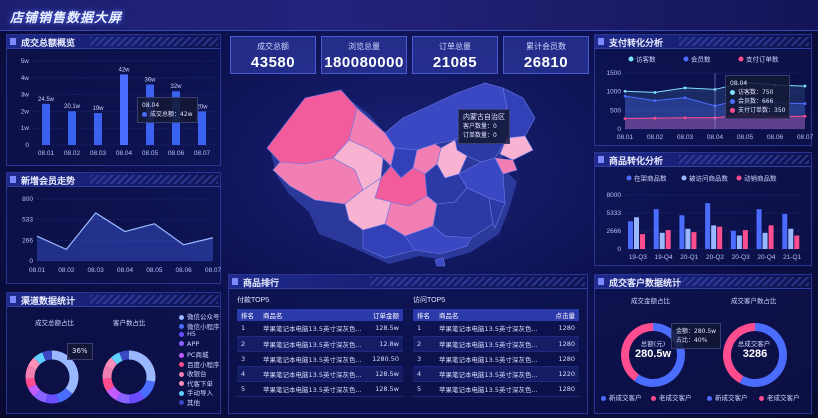  I want to click on table-row: 5 苹果笔记本电脑13.5英寸深灰色... 128.5w, so click(320, 389).